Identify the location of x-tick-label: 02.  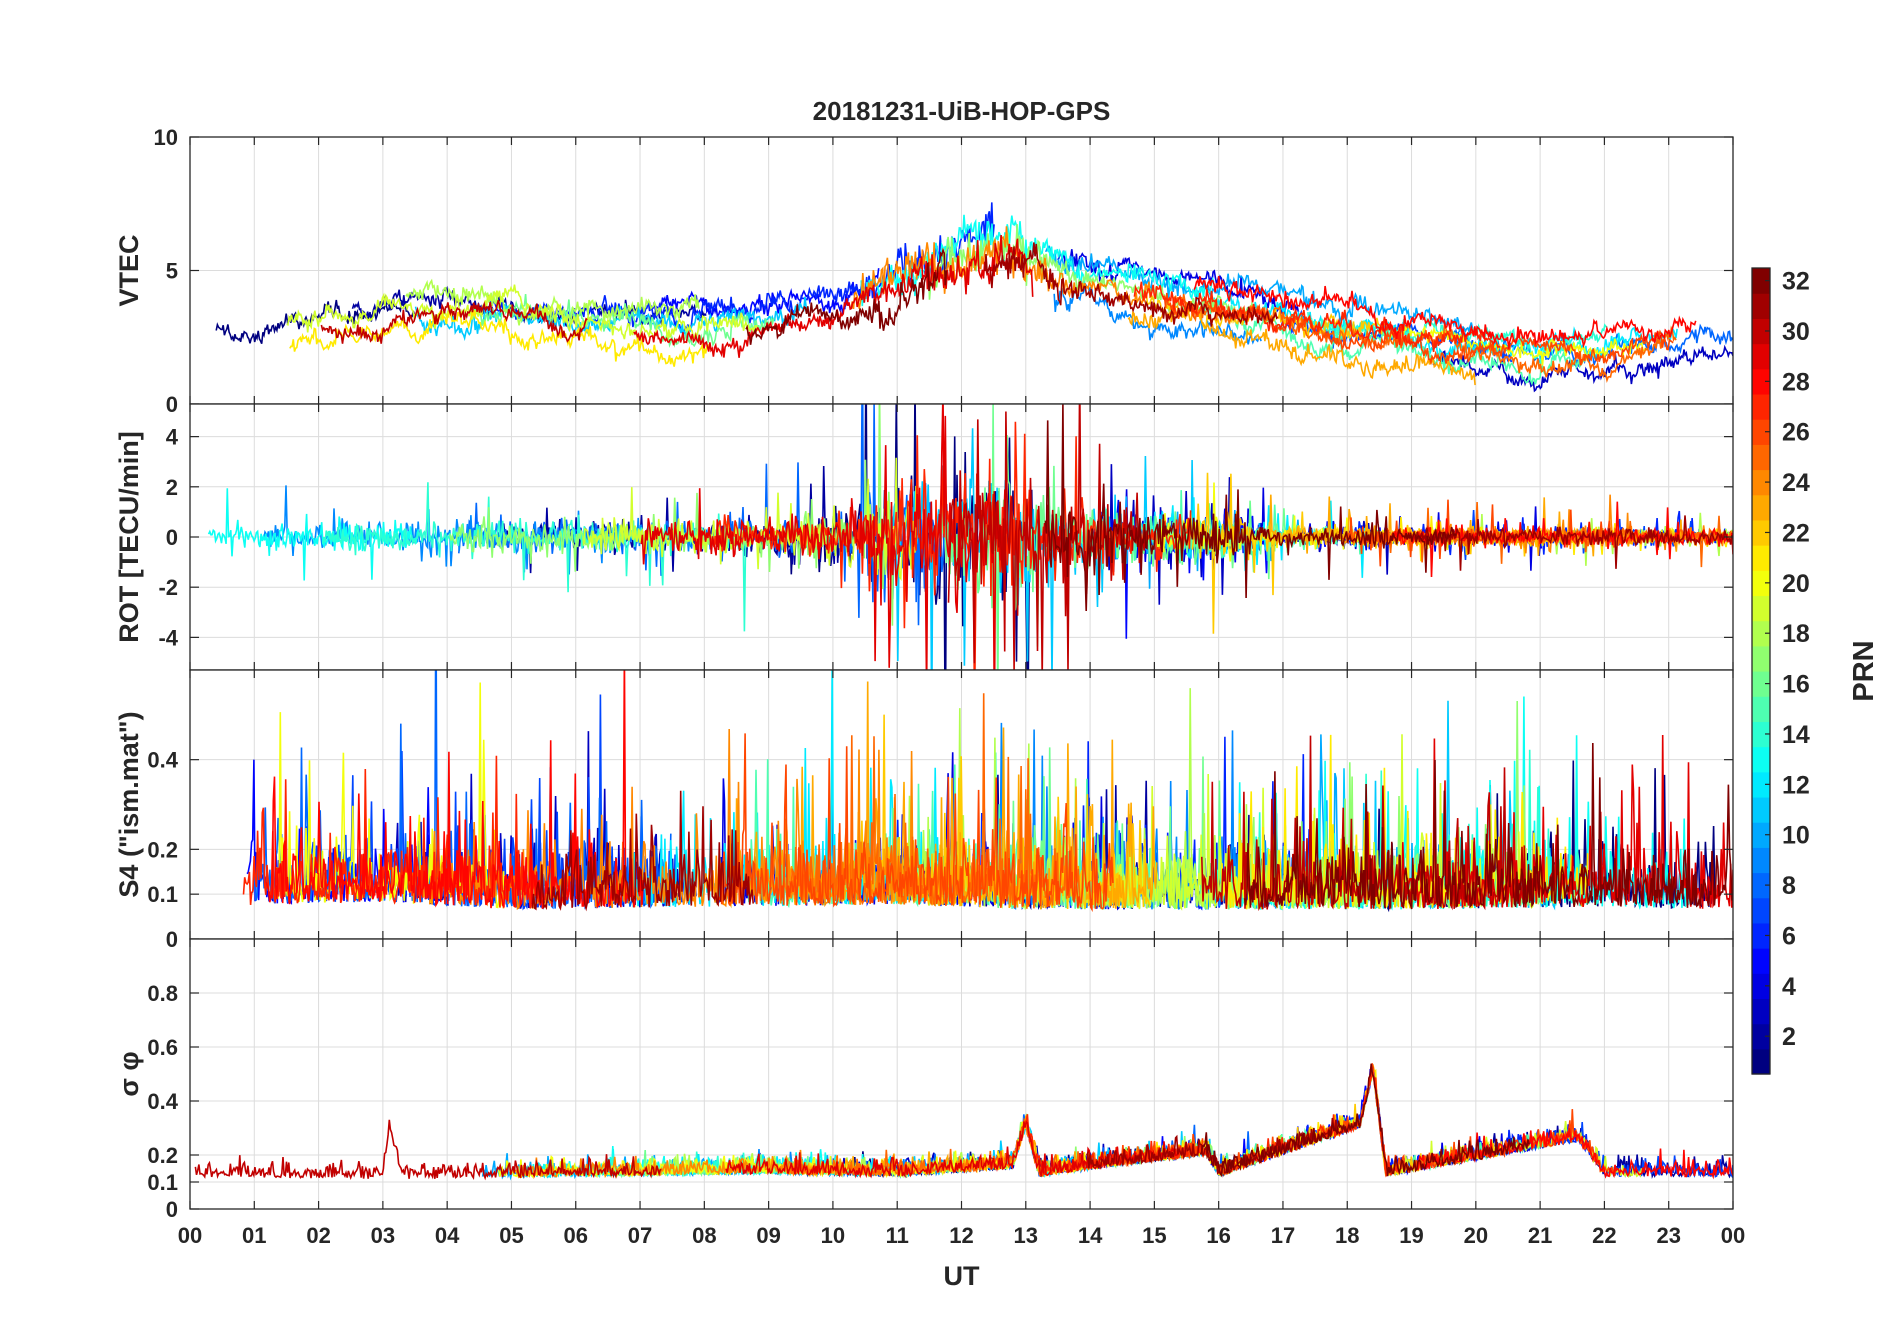
(318, 1235).